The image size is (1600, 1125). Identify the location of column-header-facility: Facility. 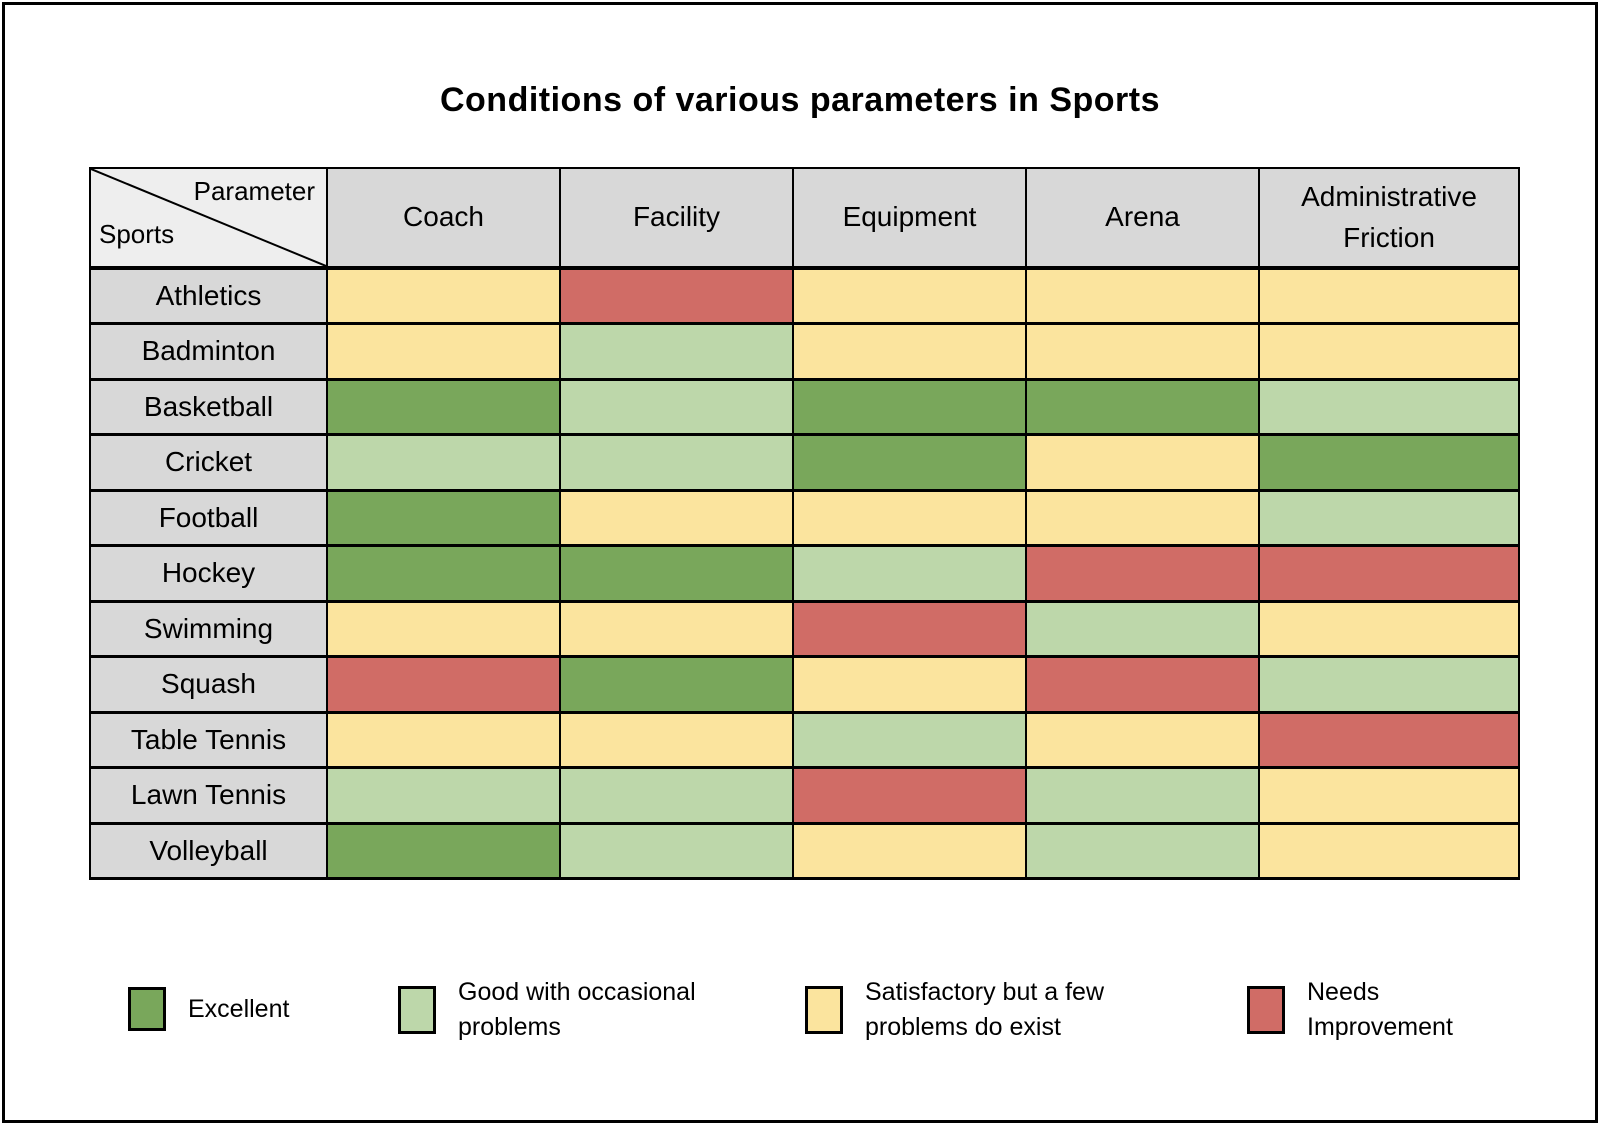
(676, 218).